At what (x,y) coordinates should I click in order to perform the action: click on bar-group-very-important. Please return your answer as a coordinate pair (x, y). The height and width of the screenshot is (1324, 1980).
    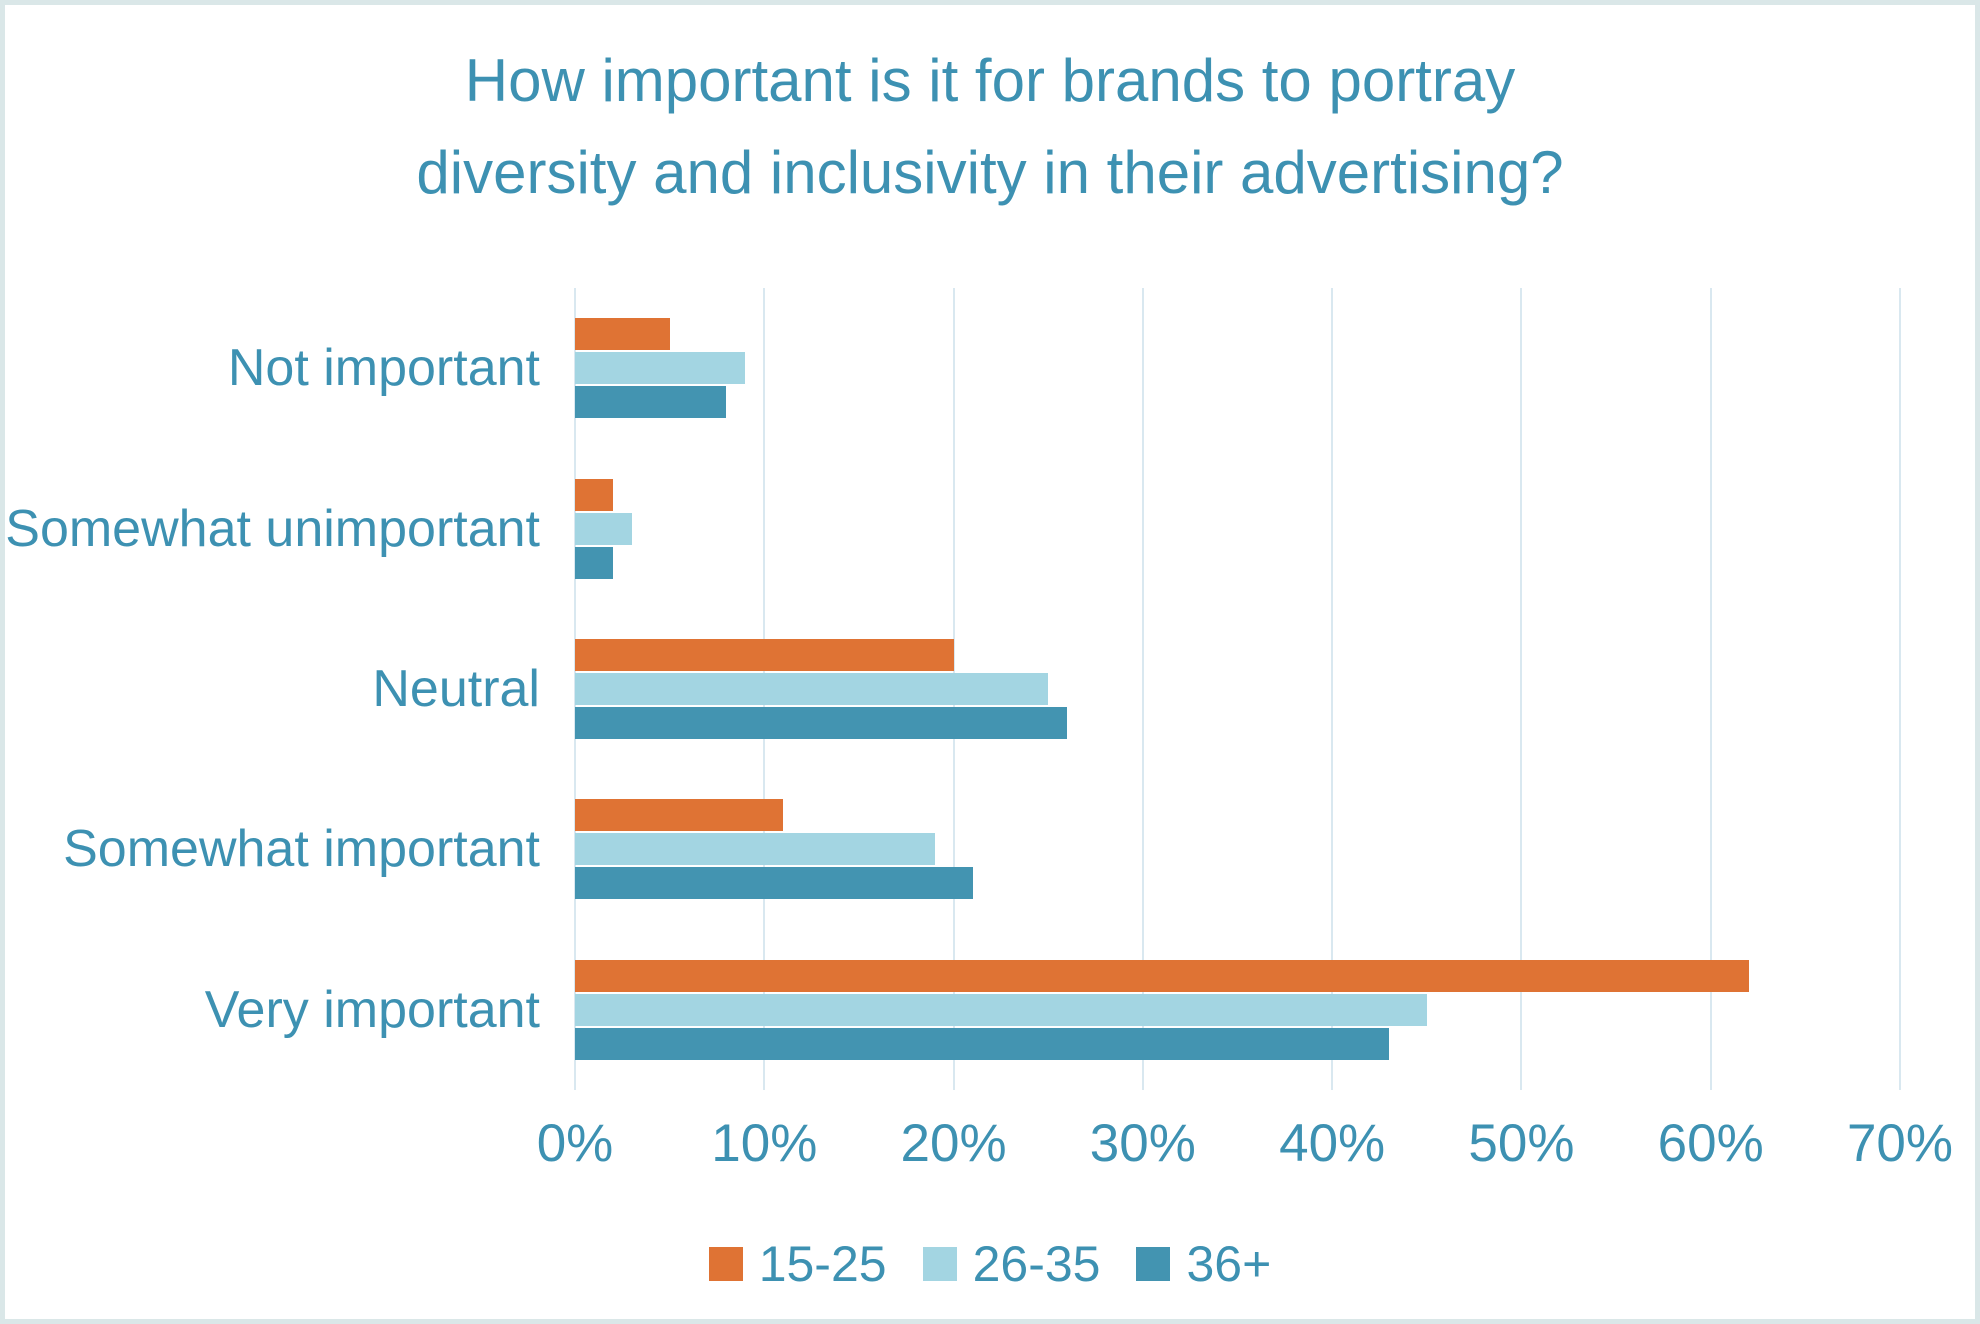
    Looking at the image, I should click on (1237, 1009).